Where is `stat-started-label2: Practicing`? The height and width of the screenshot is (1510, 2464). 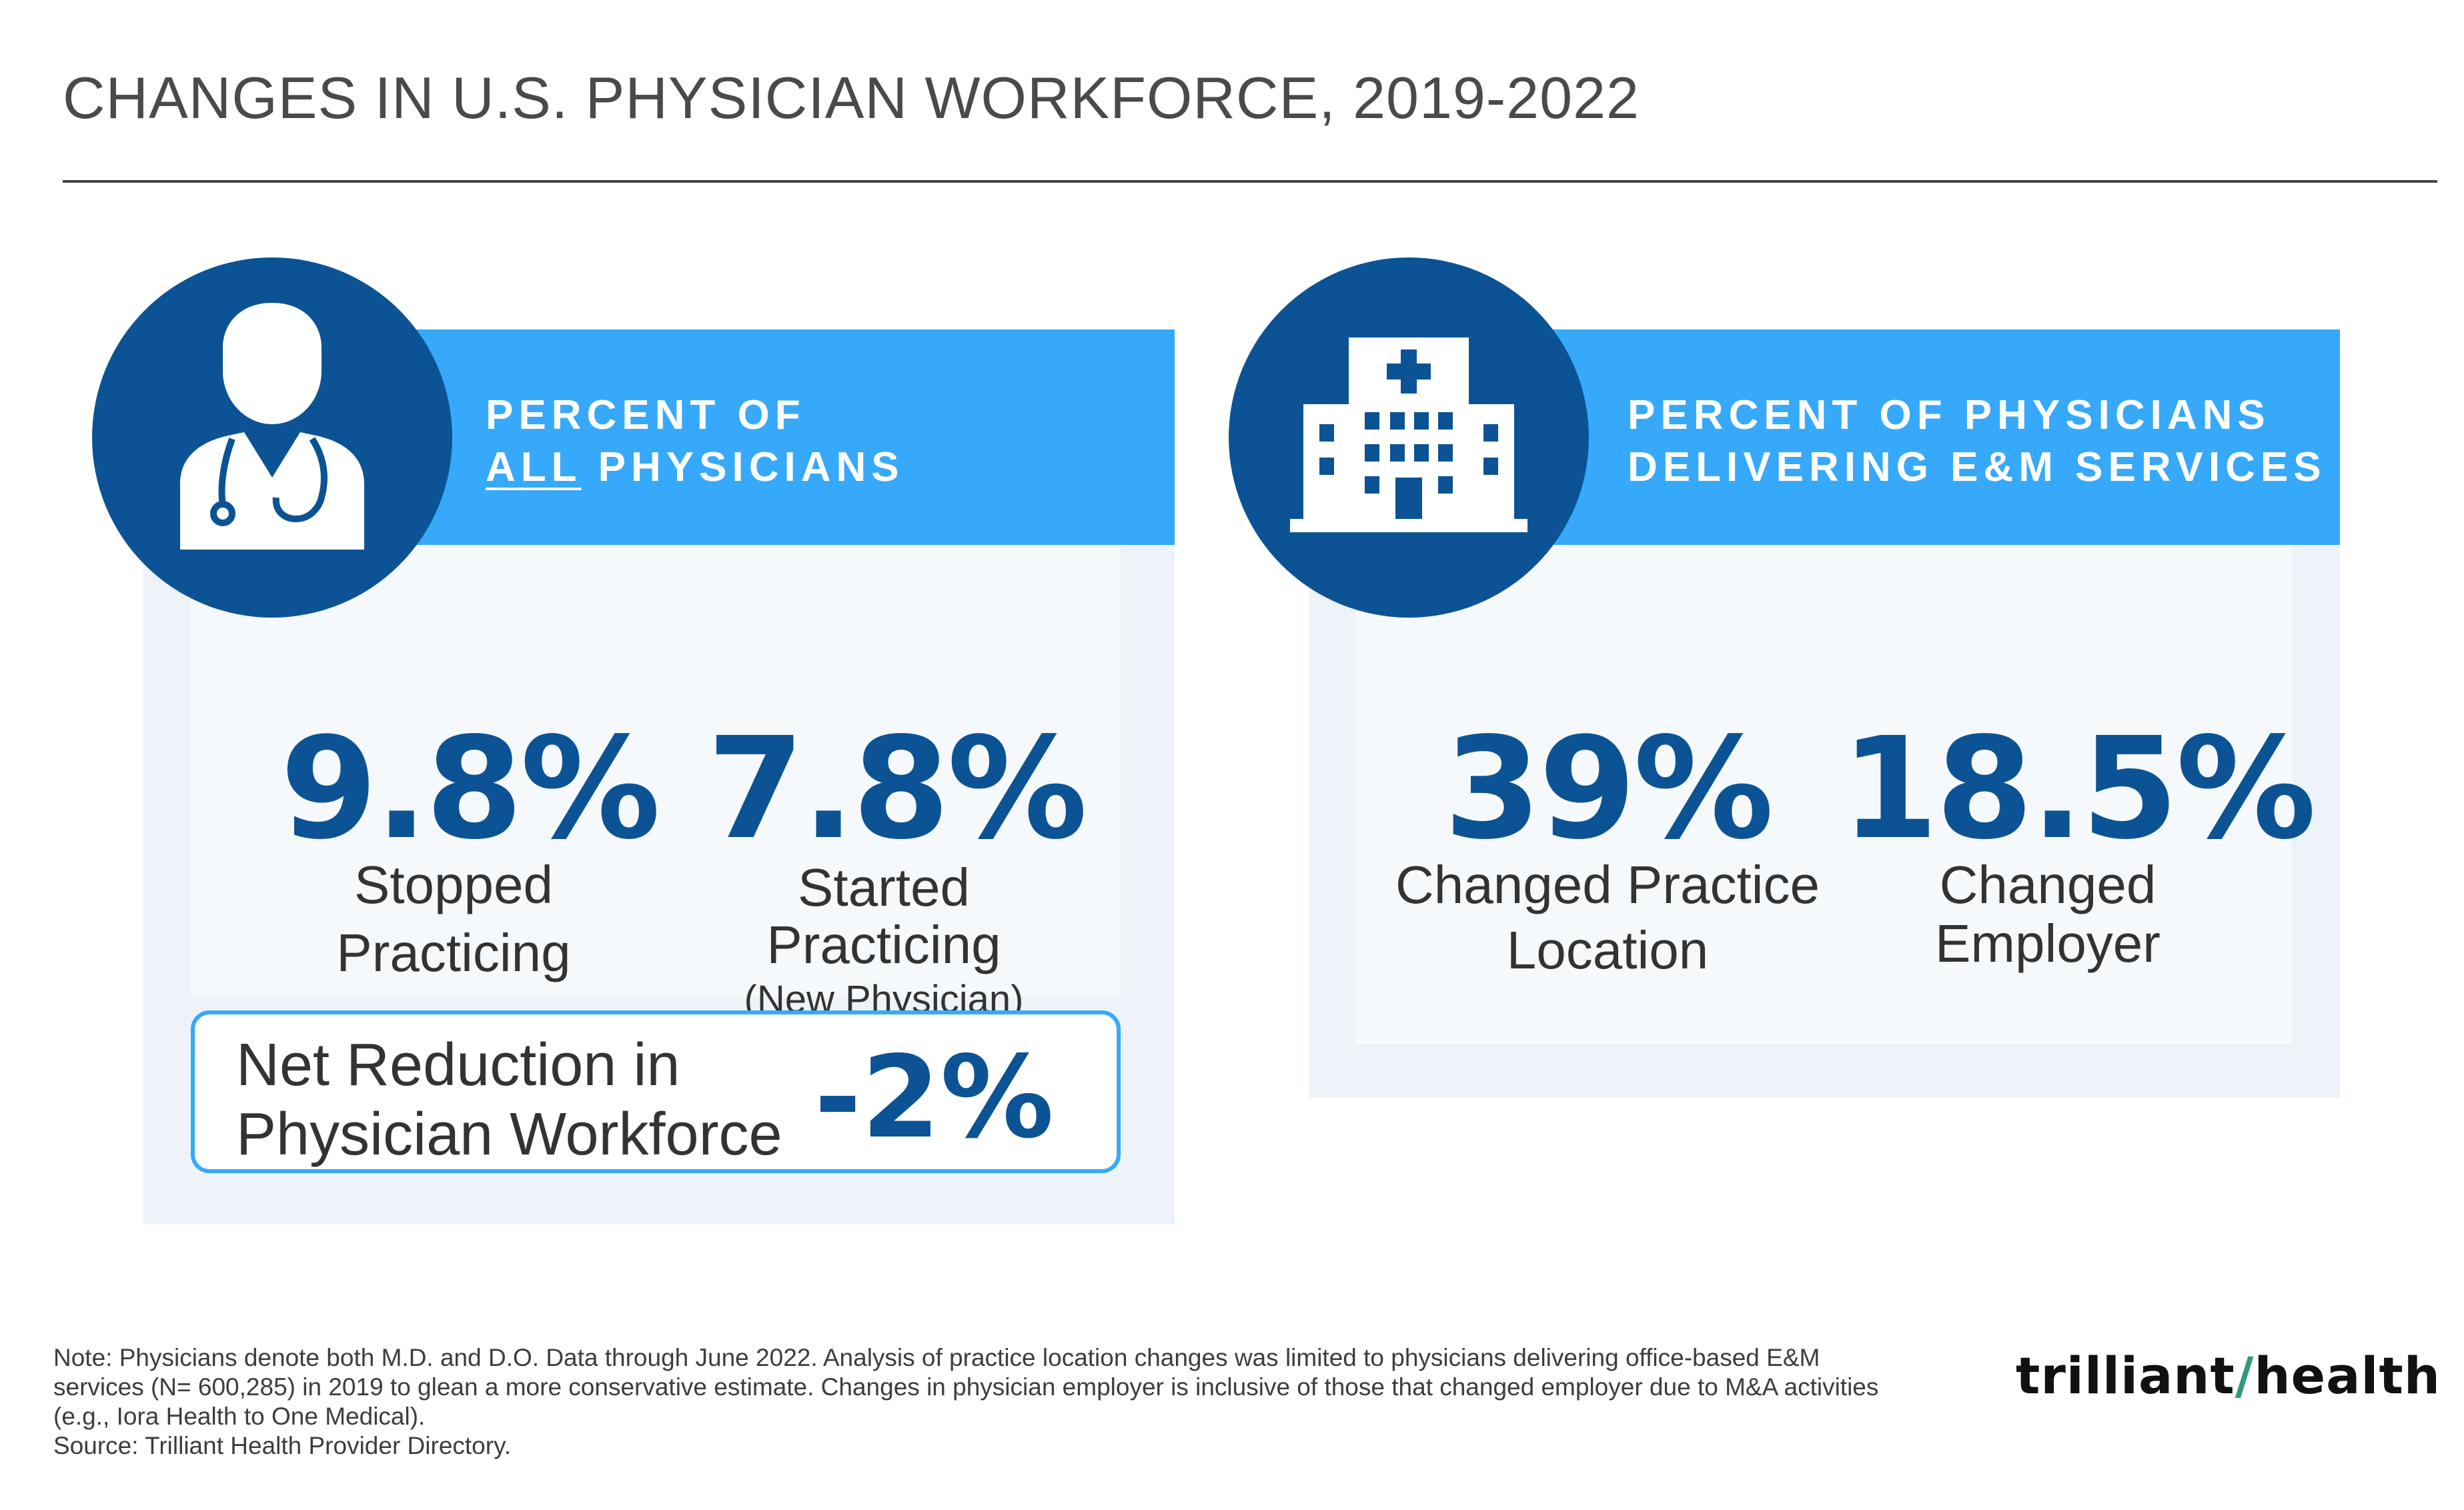
stat-started-label2: Practicing is located at coordinates (883, 944).